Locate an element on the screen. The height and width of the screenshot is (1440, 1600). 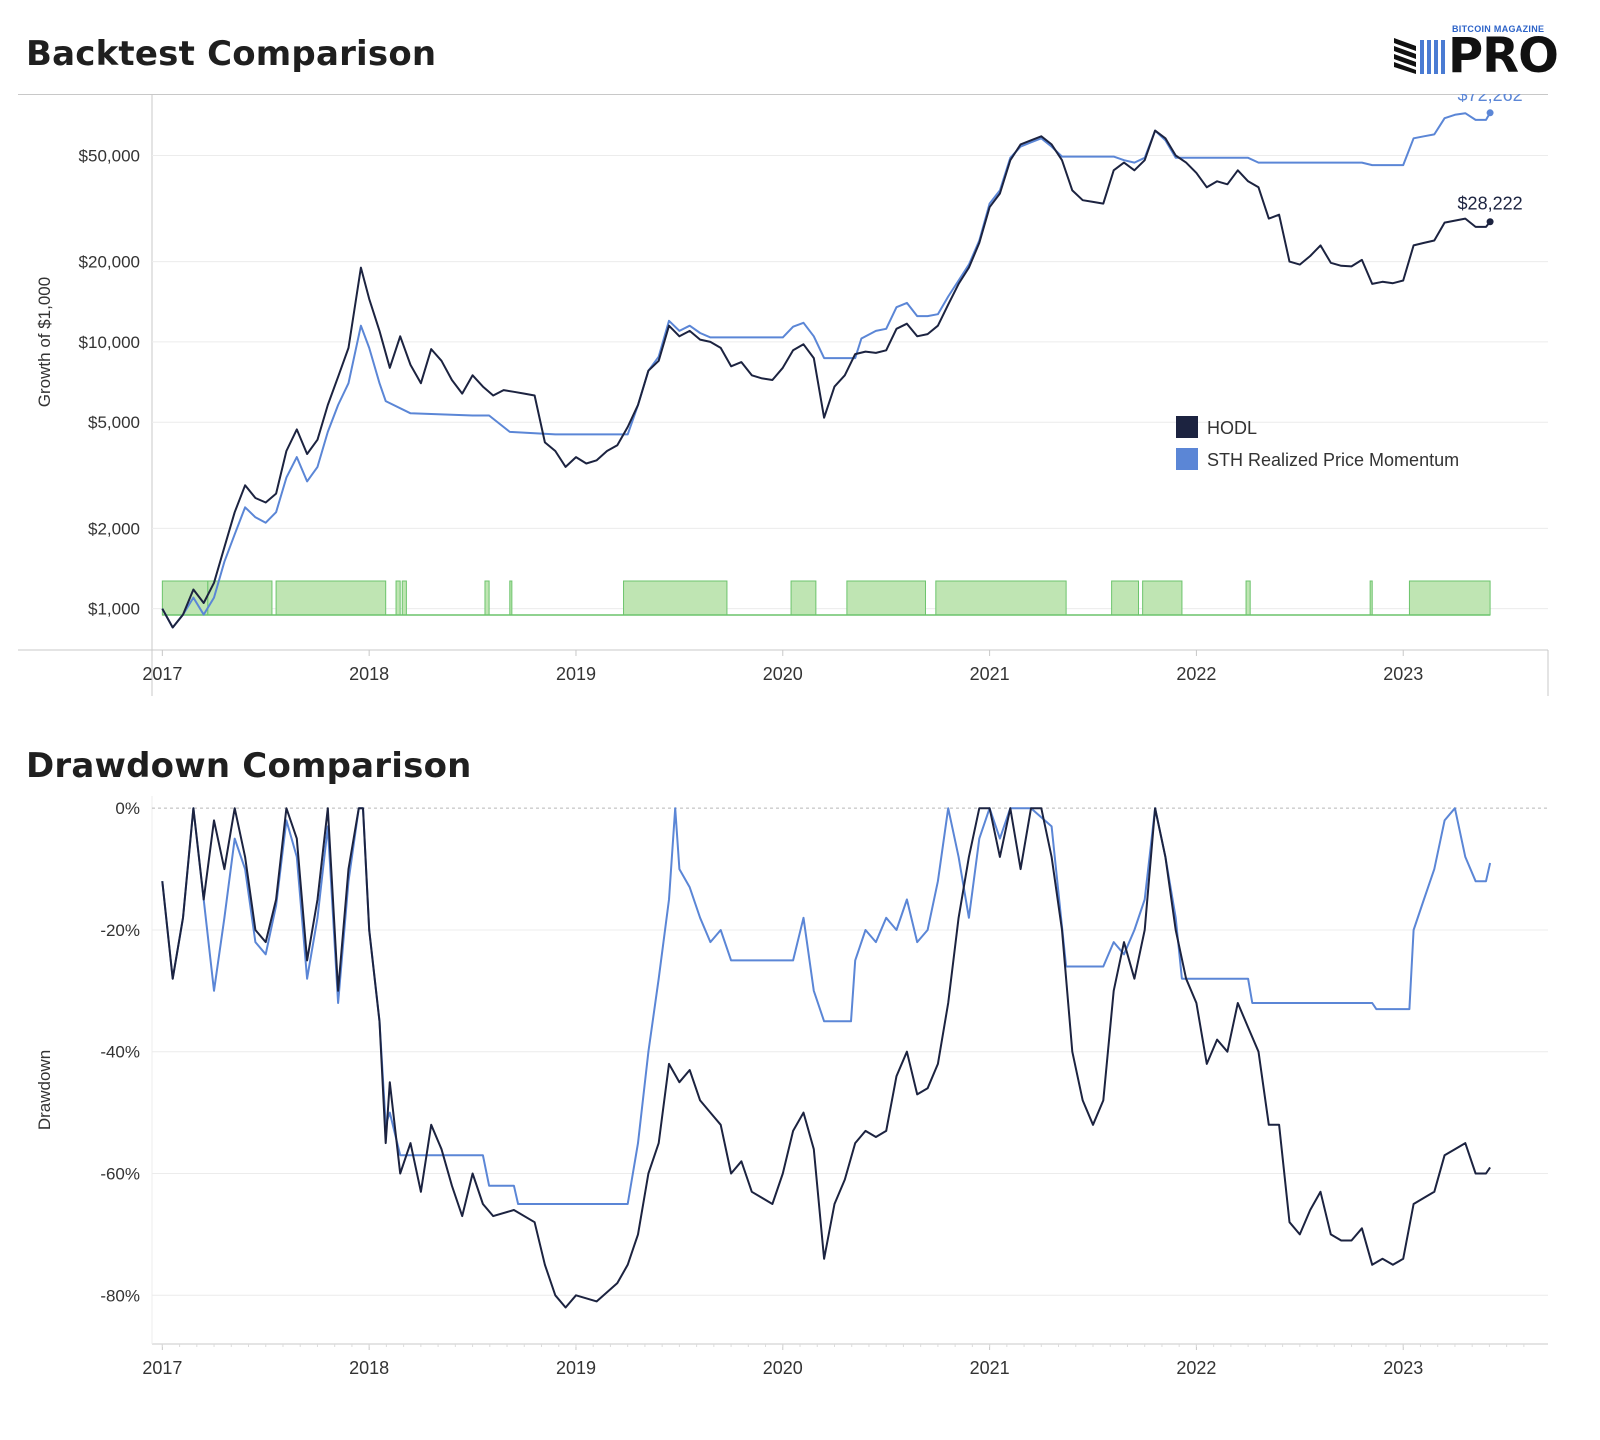
y-tick-label: $2,000 is located at coordinates (114, 528).